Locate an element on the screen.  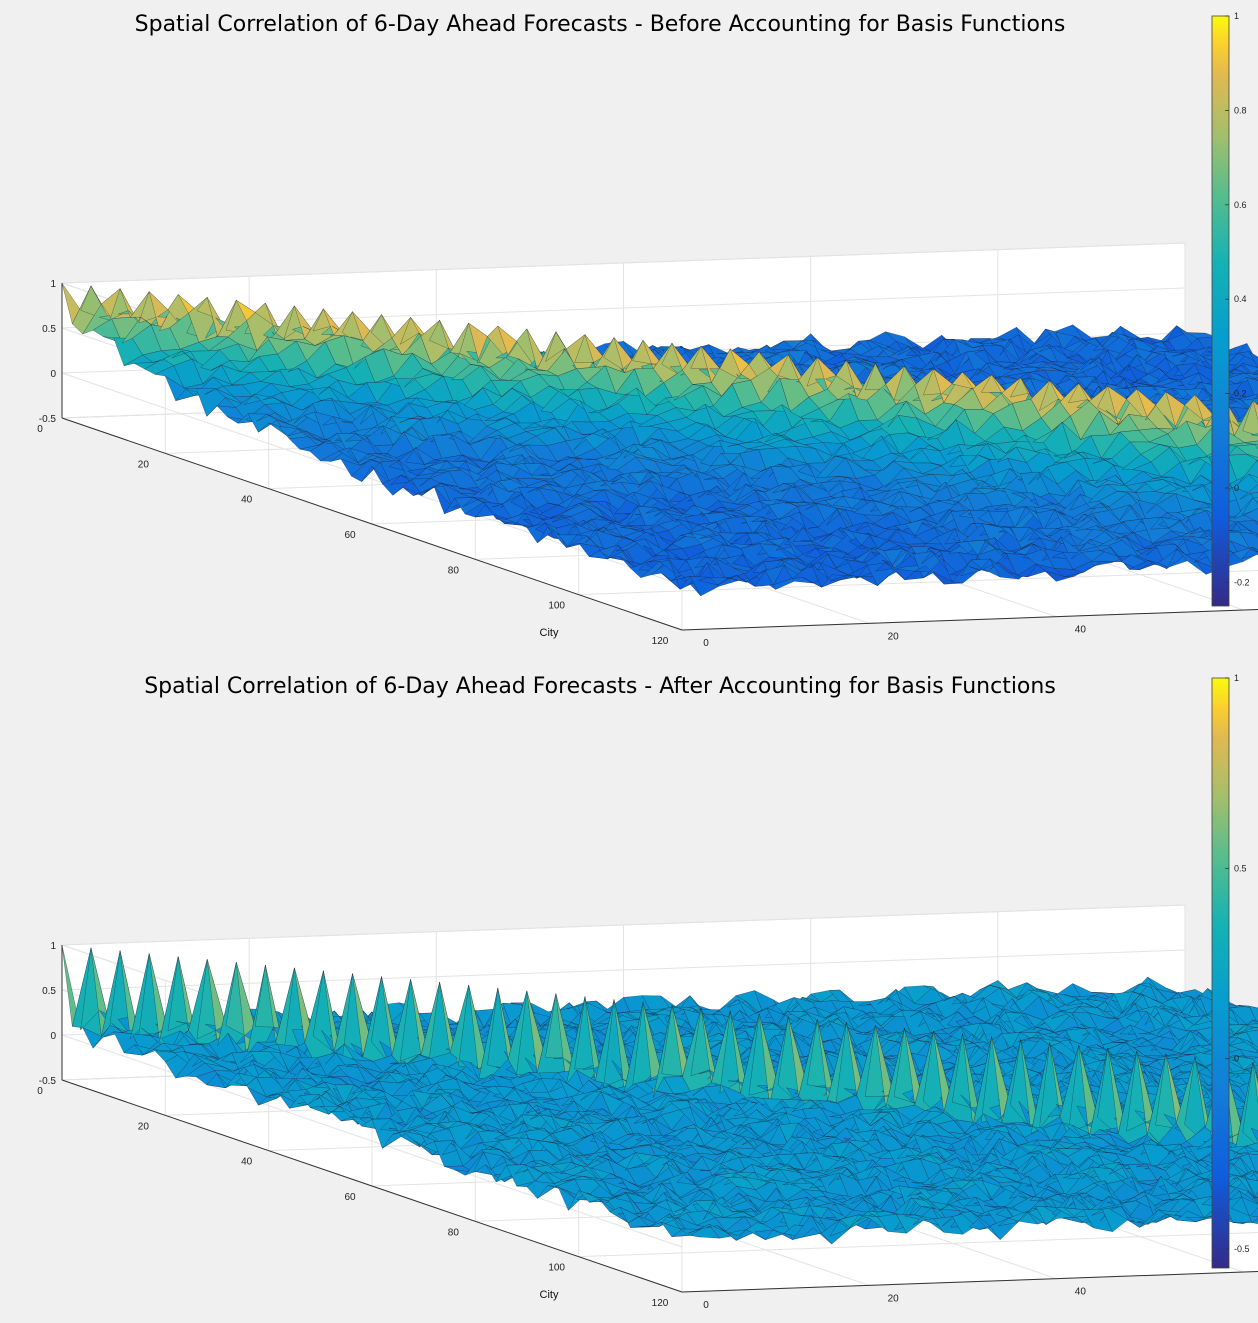
colorbar-tick-label: 0.4 is located at coordinates (1240, 299).